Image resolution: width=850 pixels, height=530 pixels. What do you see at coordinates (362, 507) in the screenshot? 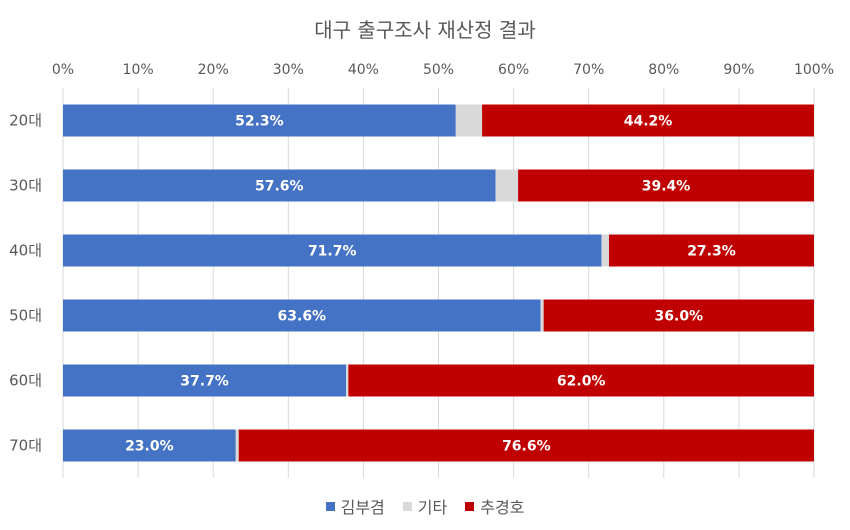
I see `legend-label: 김부겸` at bounding box center [362, 507].